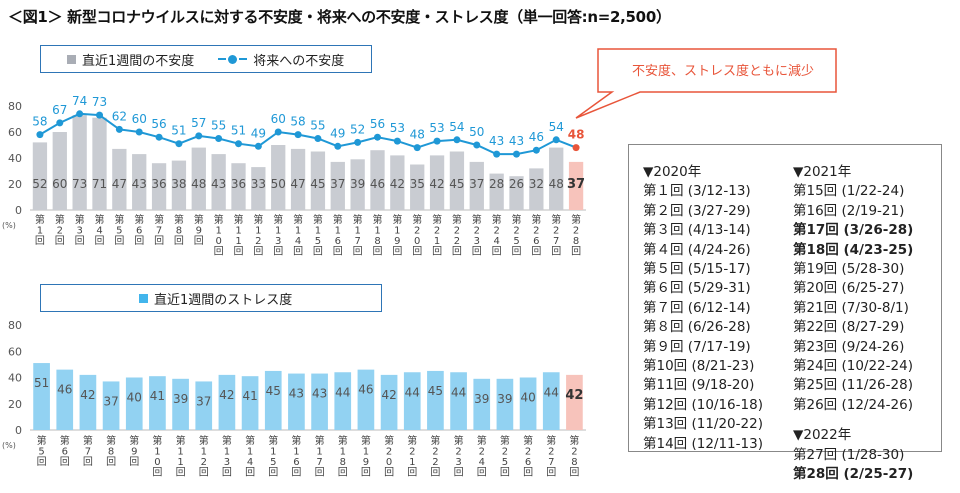 This screenshot has height=493, width=960. I want to click on future-anxiety-value: 54, so click(456, 127).